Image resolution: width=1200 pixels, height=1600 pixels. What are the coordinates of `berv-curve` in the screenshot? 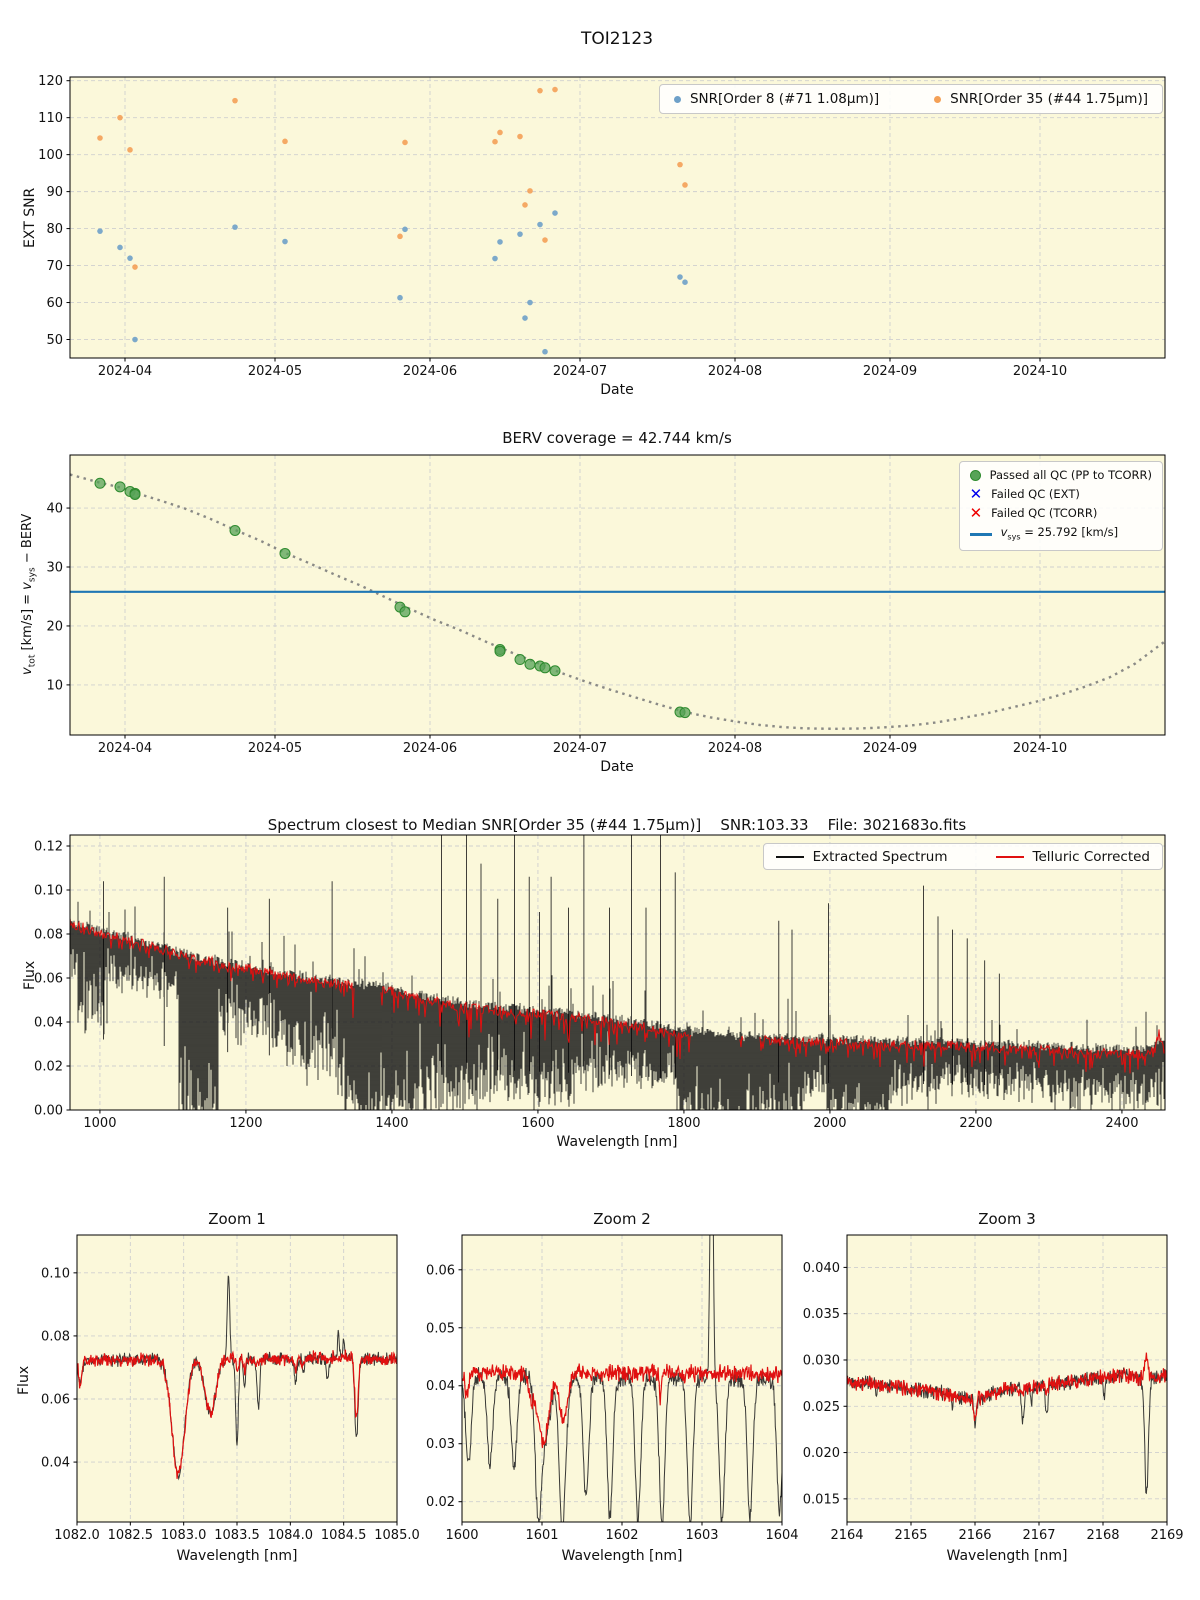 It's located at (617, 602).